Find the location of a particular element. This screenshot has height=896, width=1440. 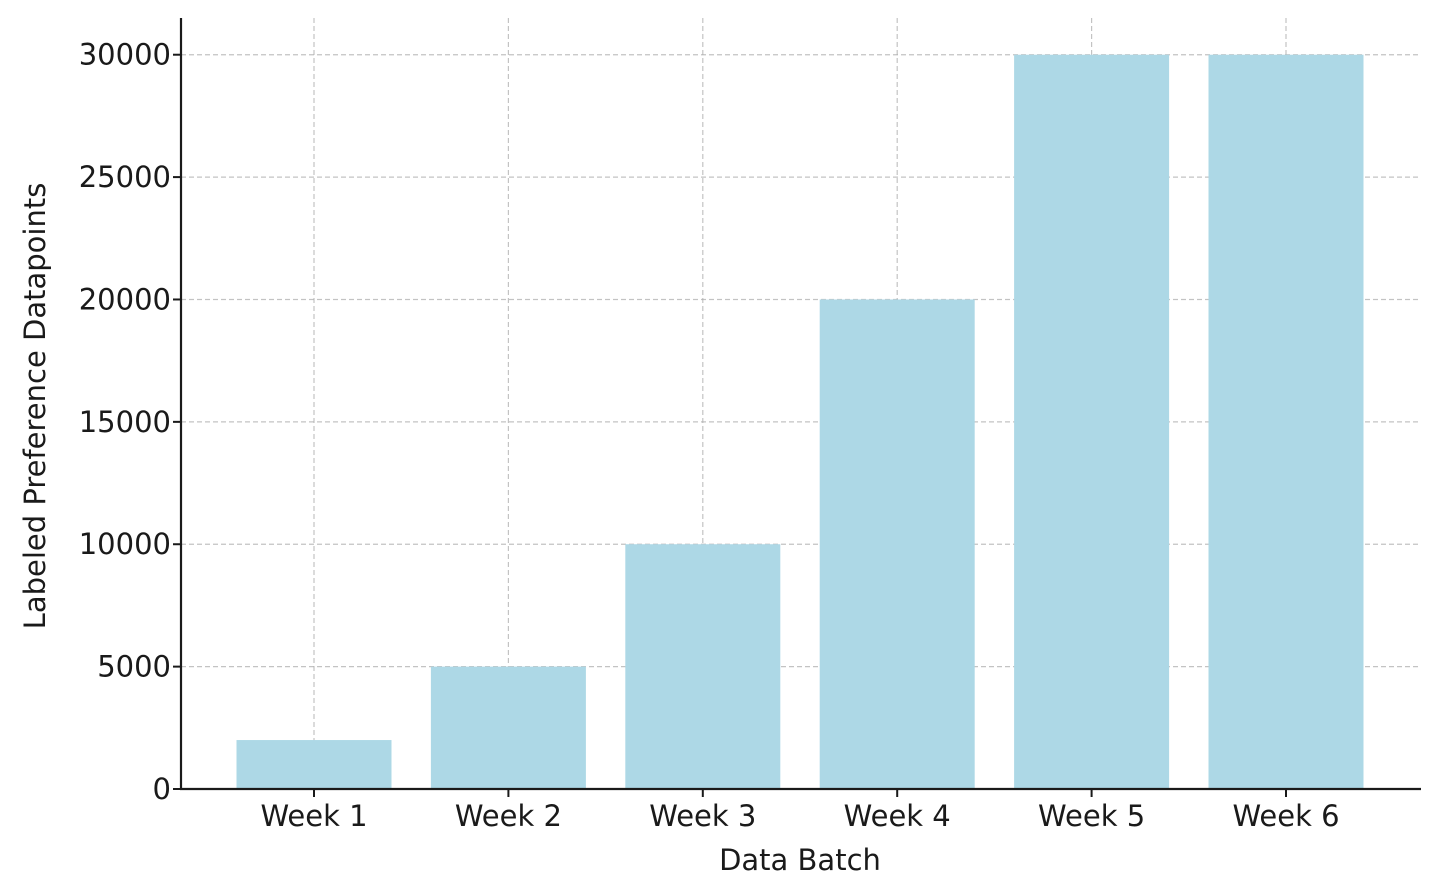

y-tick-label: 30000 is located at coordinates (125, 55).